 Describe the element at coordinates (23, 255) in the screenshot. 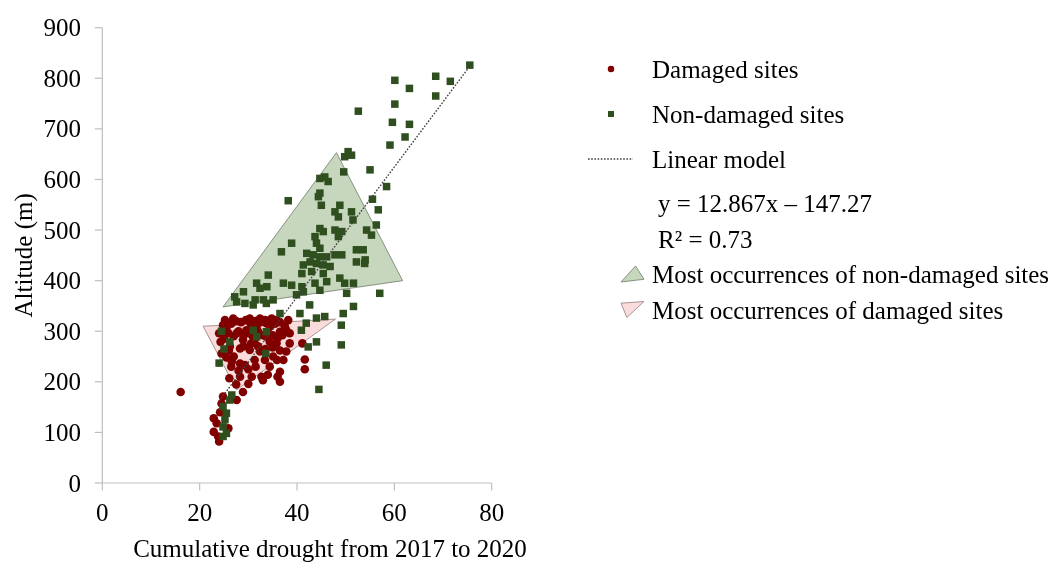

I see `y-axis-title: Altitude (m)` at that location.